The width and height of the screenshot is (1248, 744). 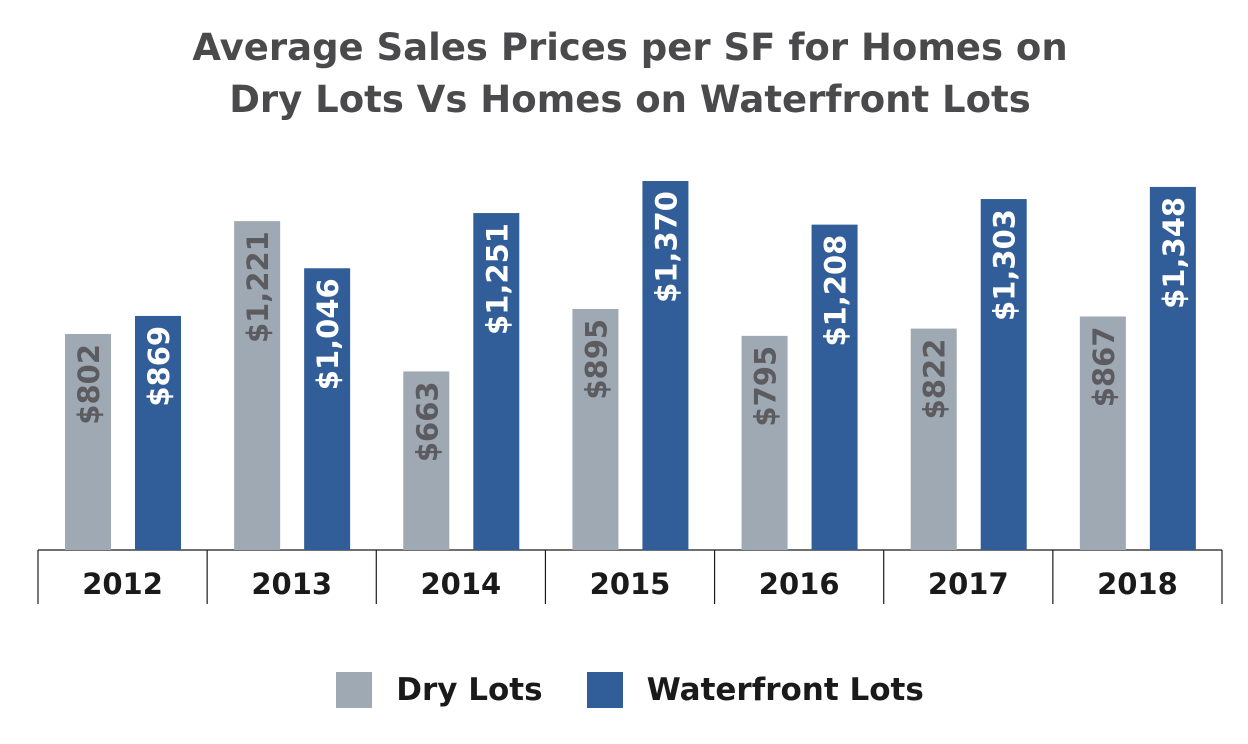 What do you see at coordinates (460, 584) in the screenshot?
I see `x-tick-label-2014: 2014` at bounding box center [460, 584].